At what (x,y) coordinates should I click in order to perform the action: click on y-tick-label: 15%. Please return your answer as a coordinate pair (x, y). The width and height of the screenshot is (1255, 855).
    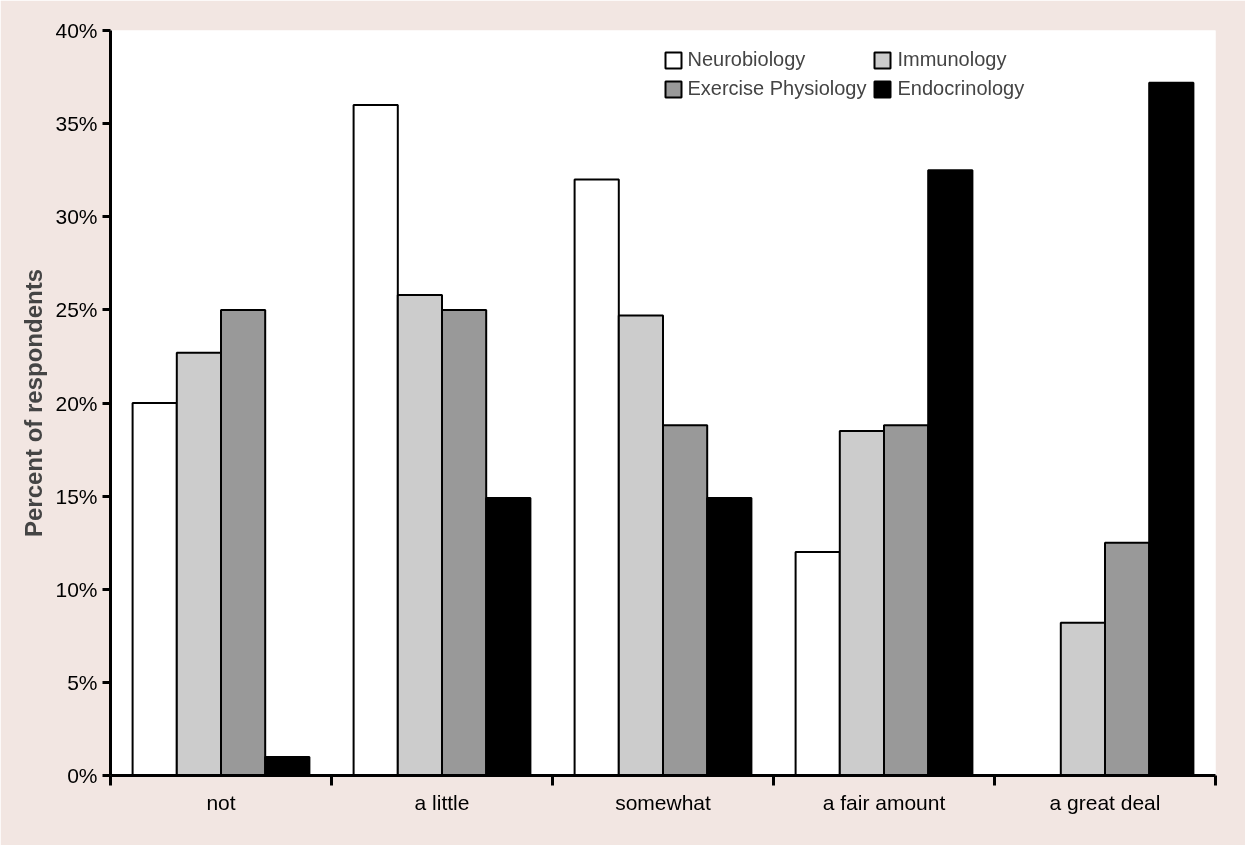
    Looking at the image, I should click on (76, 496).